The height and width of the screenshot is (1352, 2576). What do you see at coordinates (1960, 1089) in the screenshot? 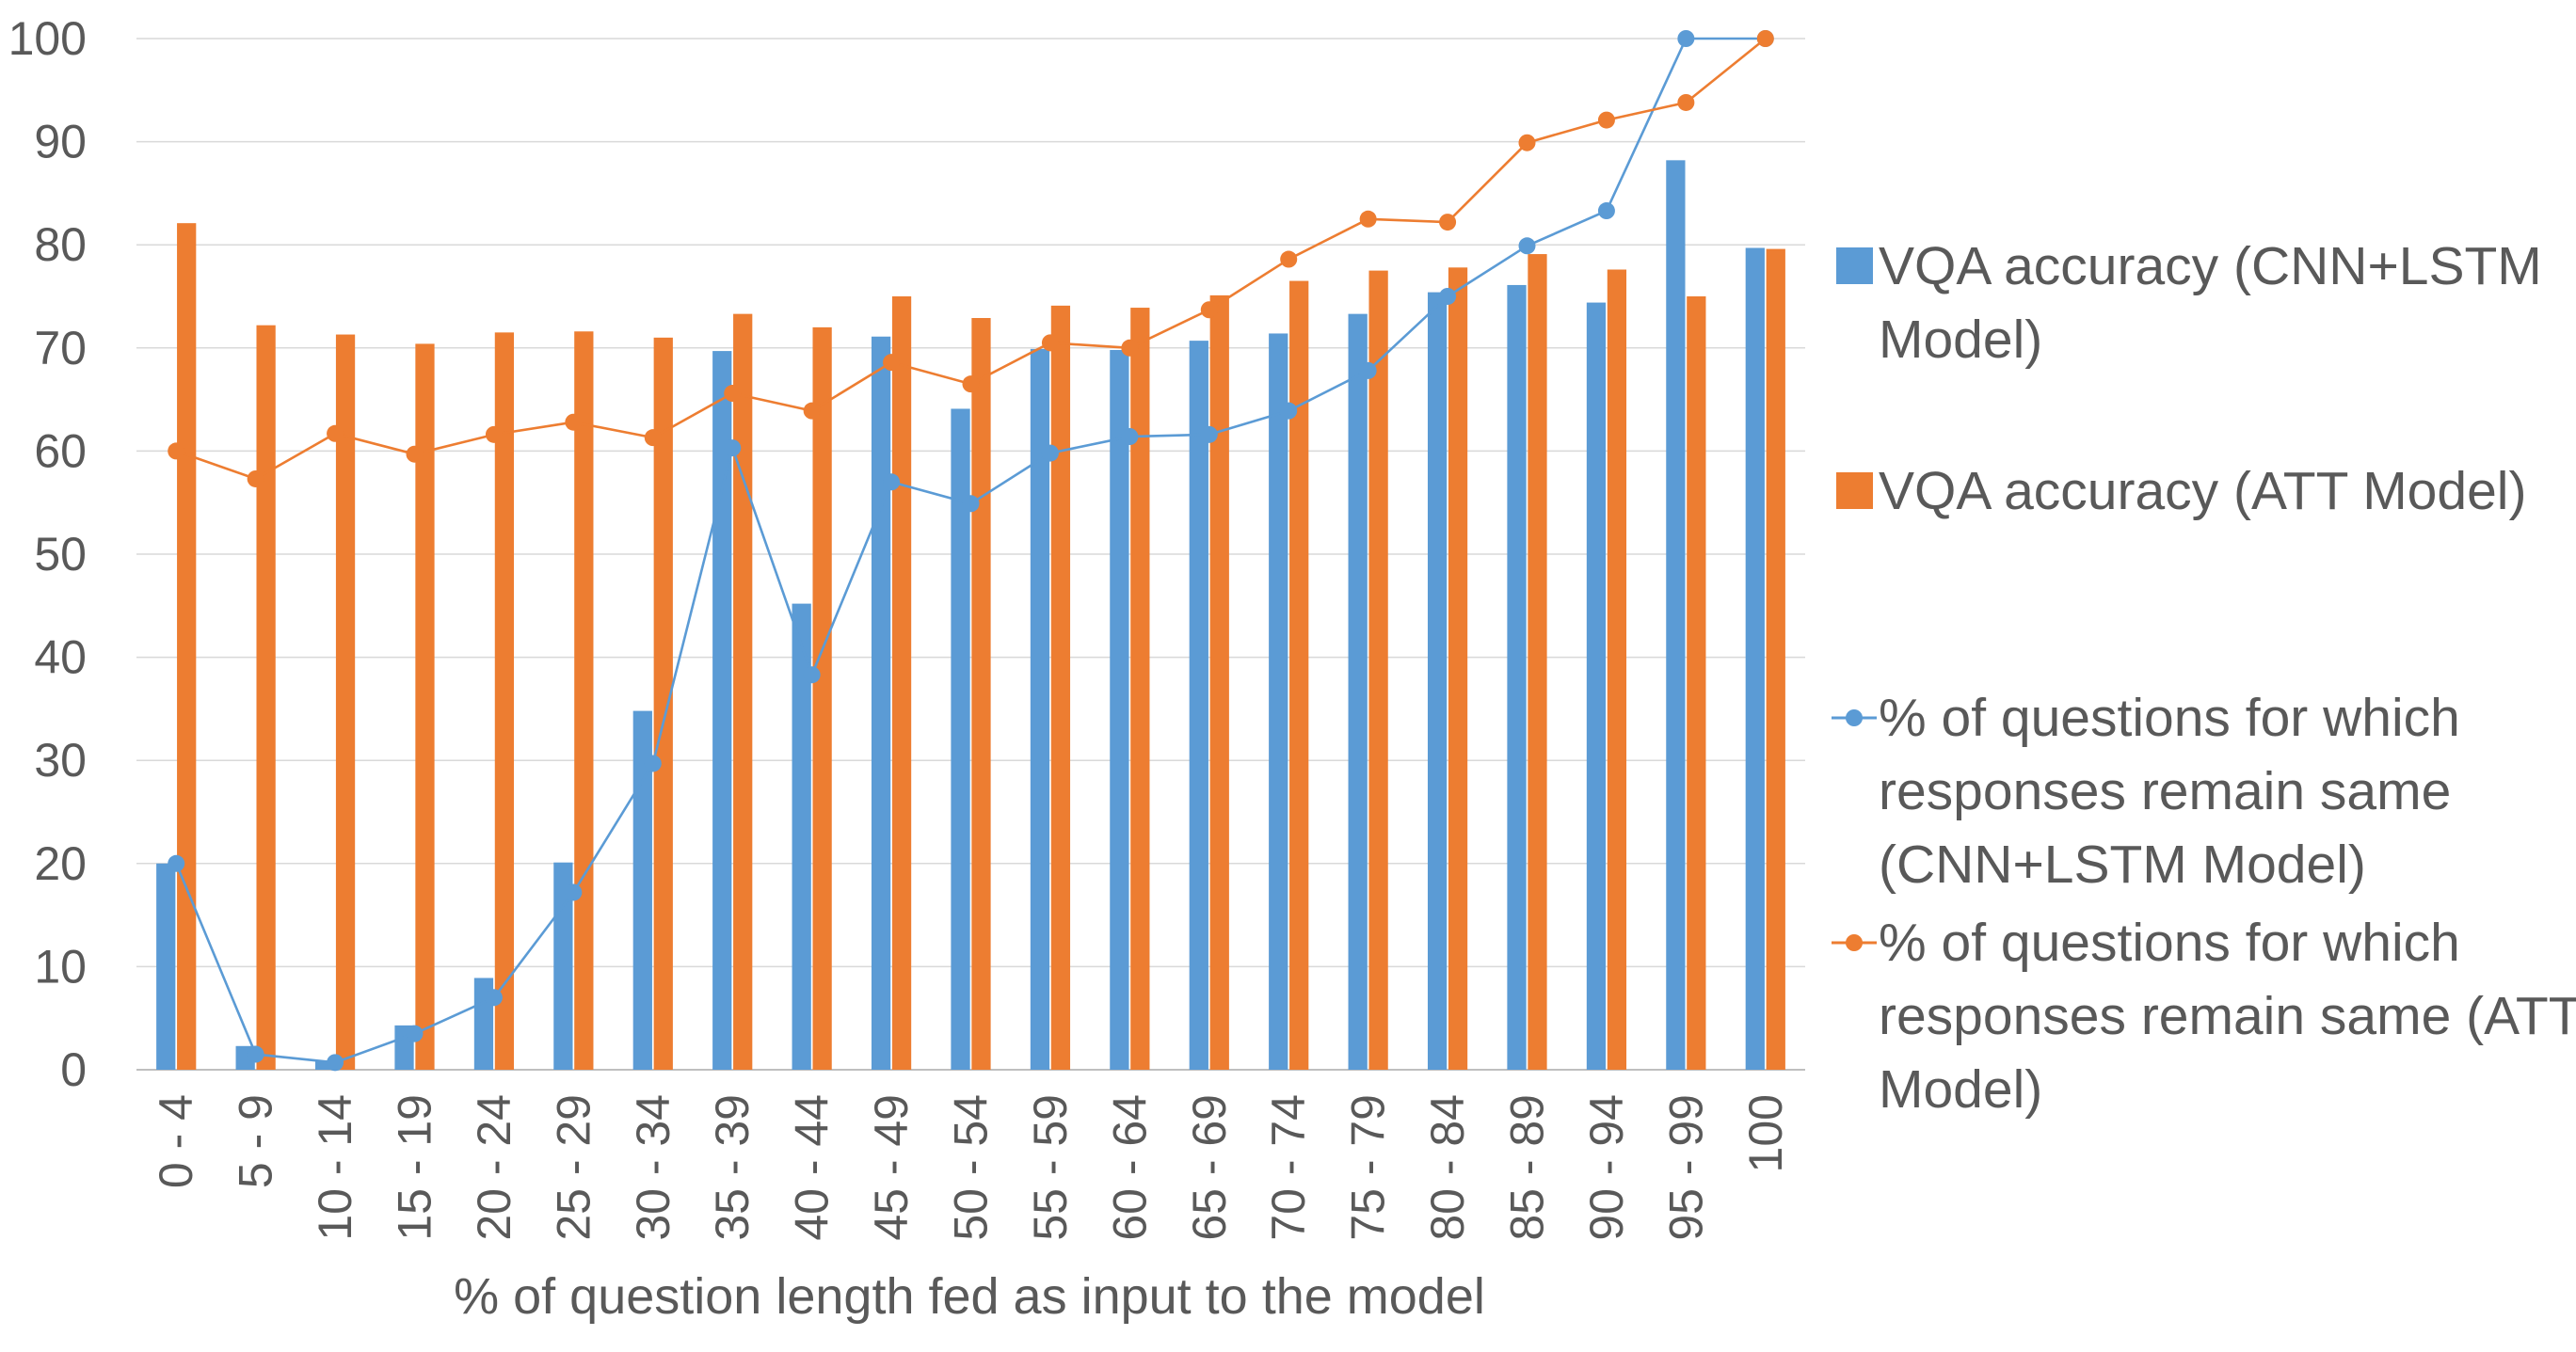
I see `legend-entry-4-label-line: Model)` at bounding box center [1960, 1089].